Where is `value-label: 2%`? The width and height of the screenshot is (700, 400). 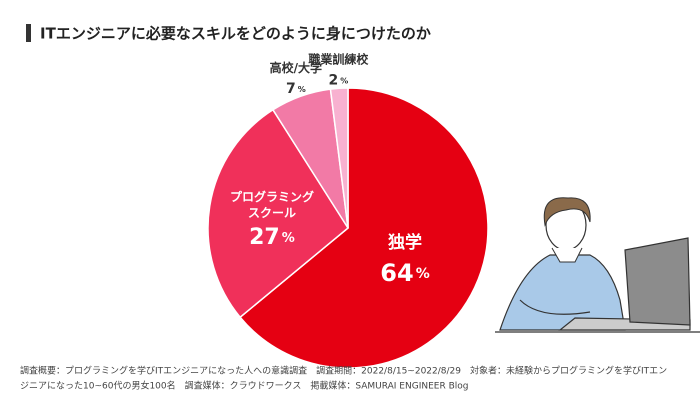 value-label: 2% is located at coordinates (338, 80).